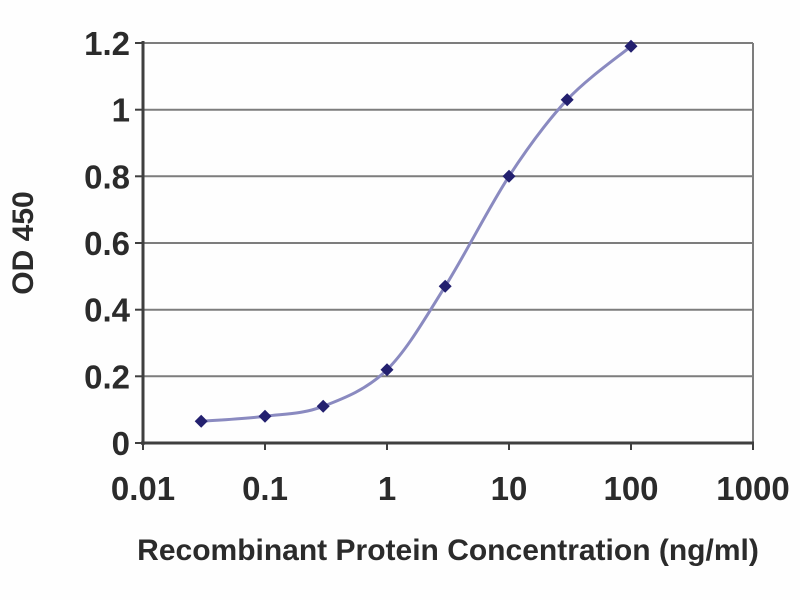 This screenshot has height=600, width=800. What do you see at coordinates (107, 243) in the screenshot?
I see `y-tick-label: 0.6` at bounding box center [107, 243].